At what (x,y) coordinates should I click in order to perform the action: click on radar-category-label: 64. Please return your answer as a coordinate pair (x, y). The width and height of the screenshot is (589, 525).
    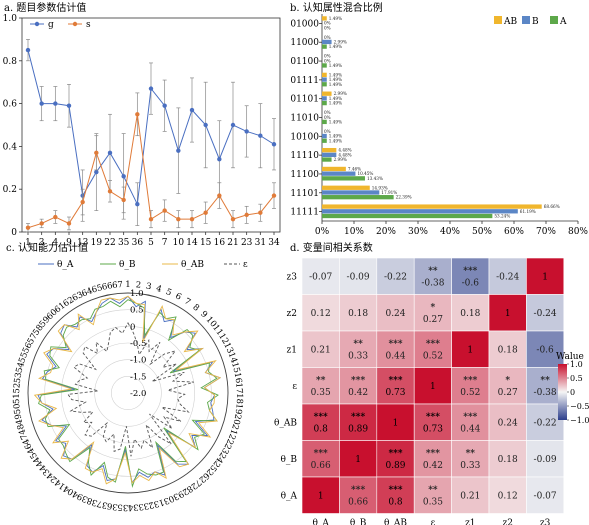
    Looking at the image, I should click on (87, 292).